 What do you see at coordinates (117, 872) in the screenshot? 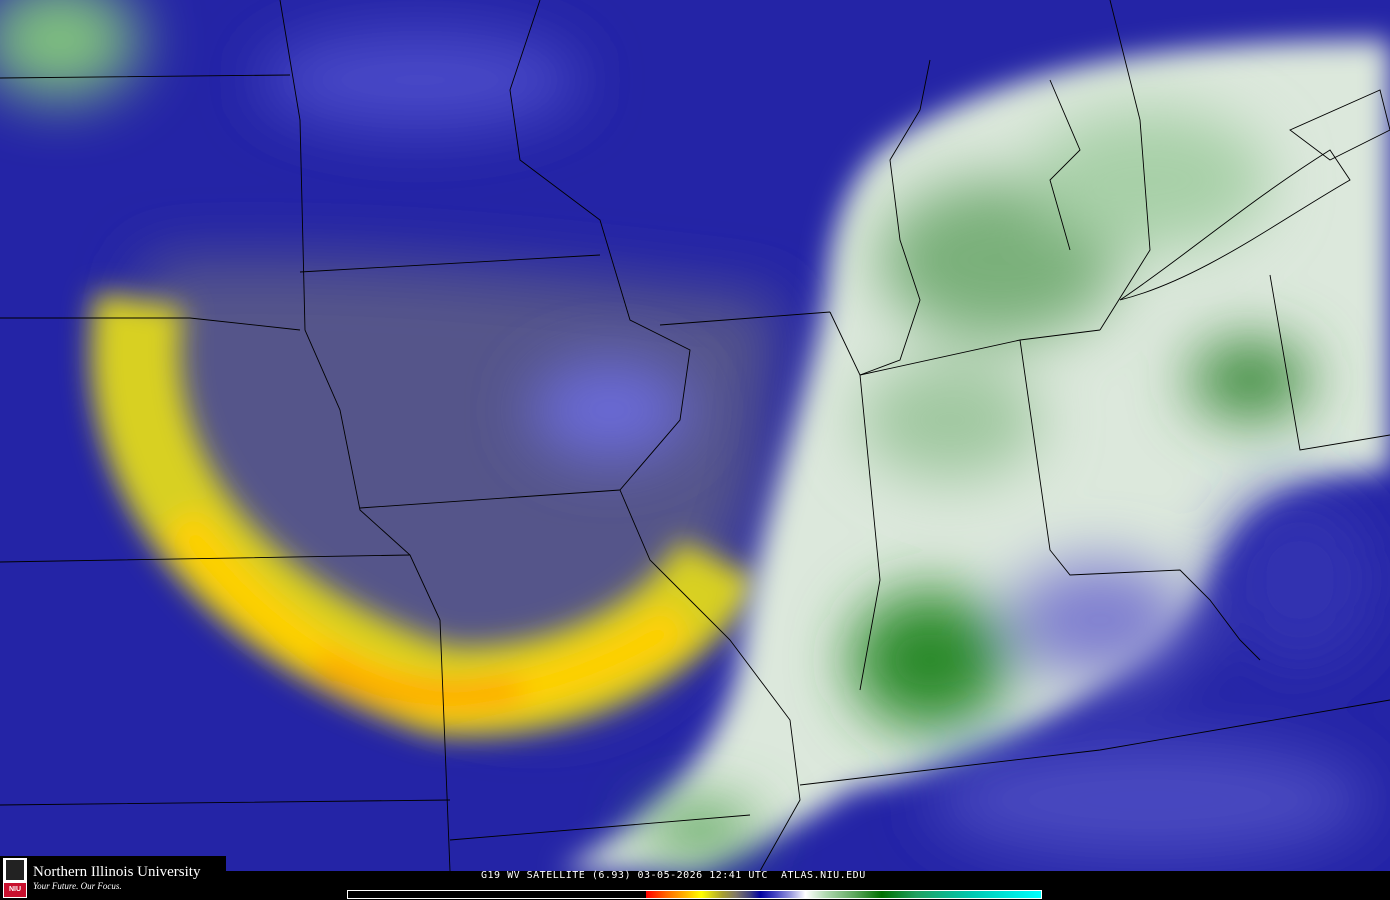
I see `university-name: Northern Illinois University` at bounding box center [117, 872].